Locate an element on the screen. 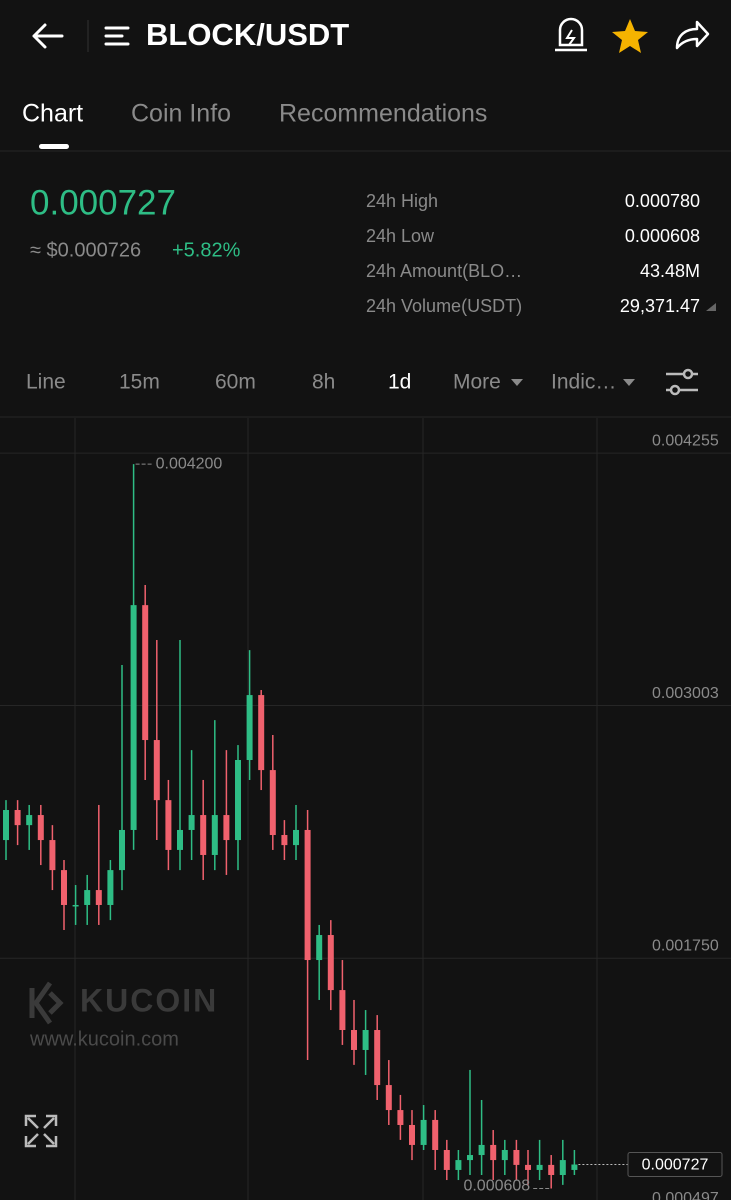  menu-icon is located at coordinates (117, 36).